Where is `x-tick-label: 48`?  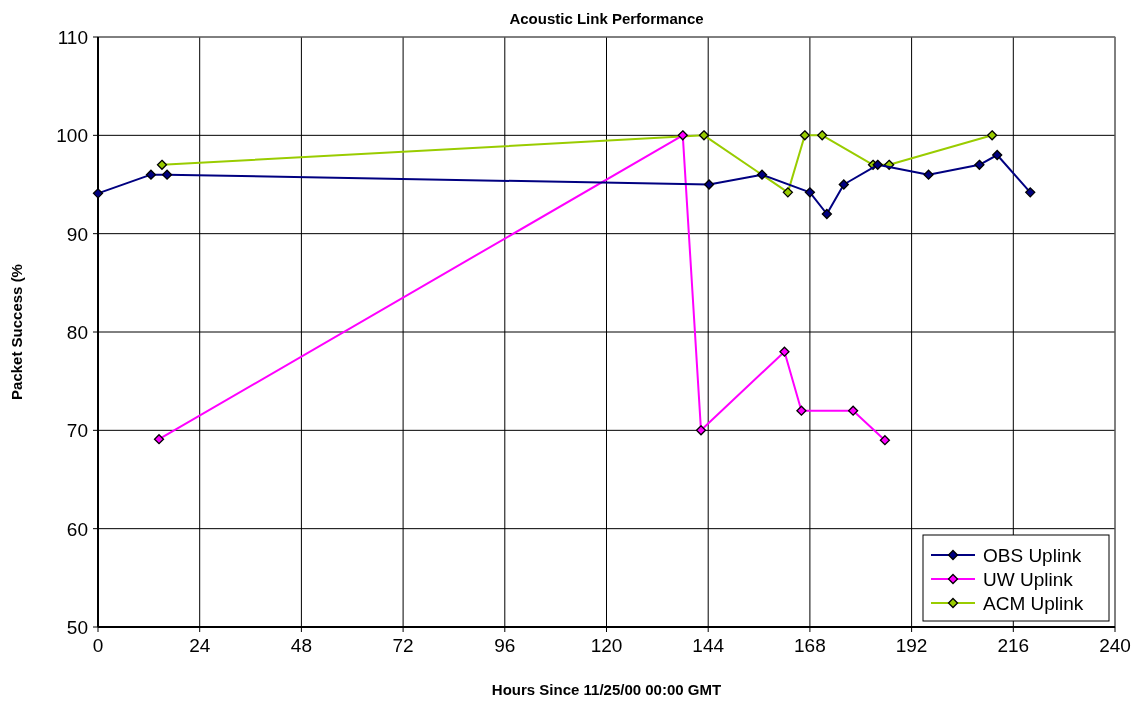
x-tick-label: 48 is located at coordinates (301, 645).